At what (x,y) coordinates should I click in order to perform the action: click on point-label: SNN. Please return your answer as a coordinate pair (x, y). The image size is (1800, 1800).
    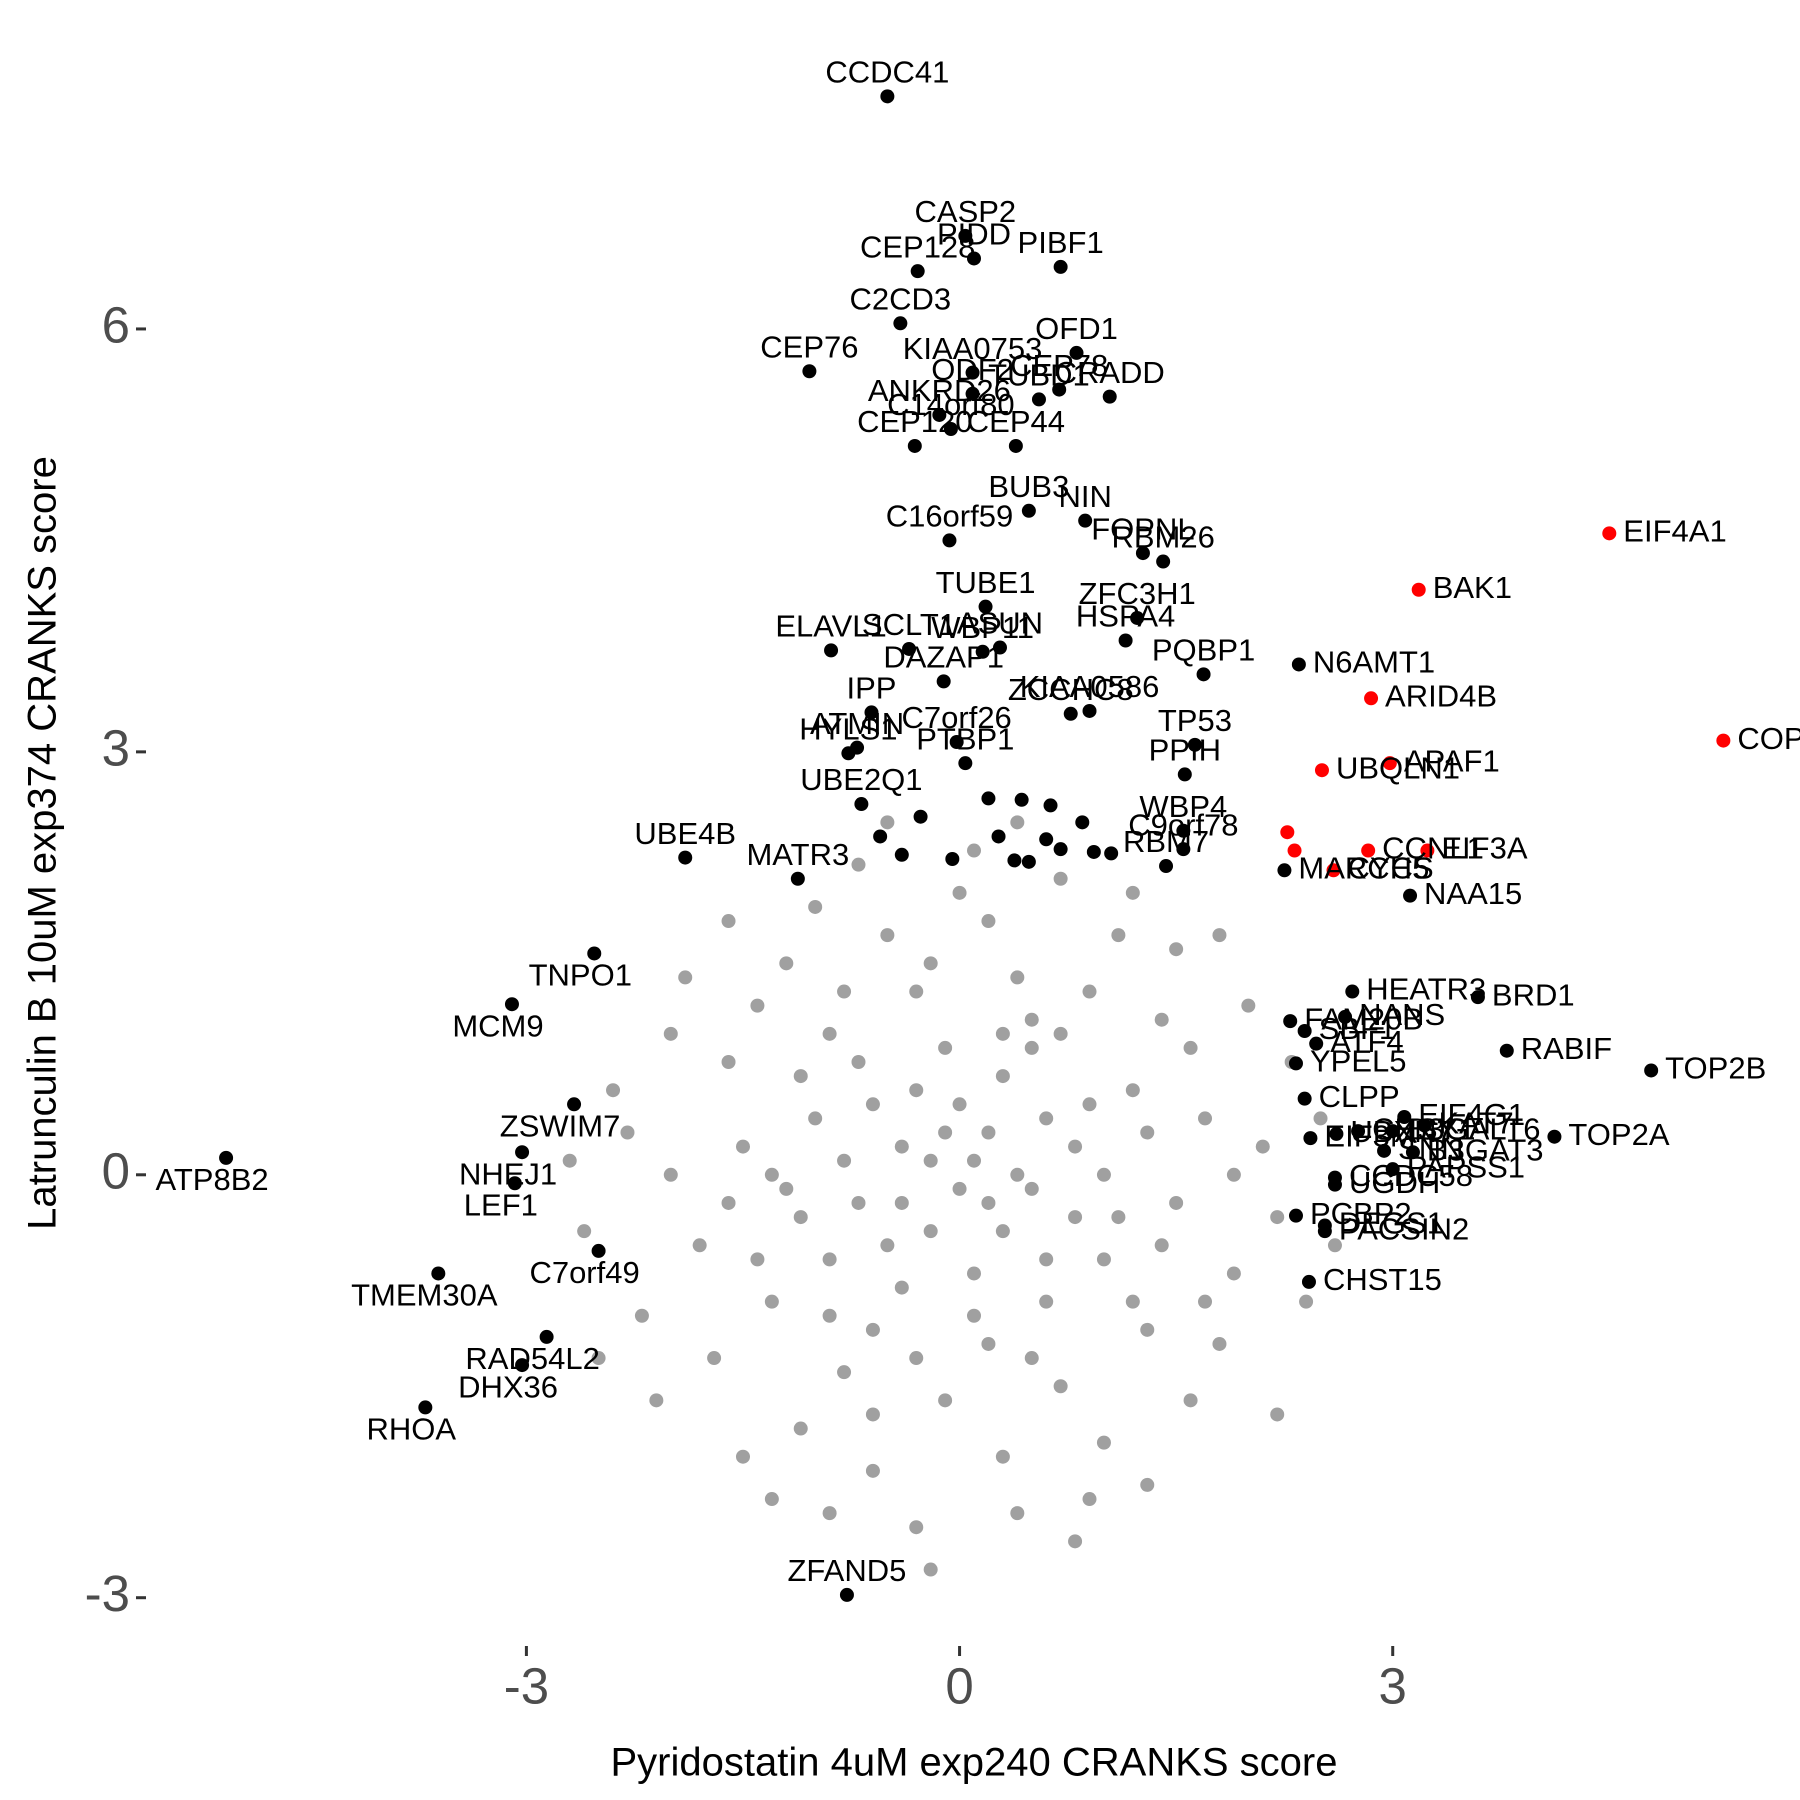
    Looking at the image, I should click on (1430, 1148).